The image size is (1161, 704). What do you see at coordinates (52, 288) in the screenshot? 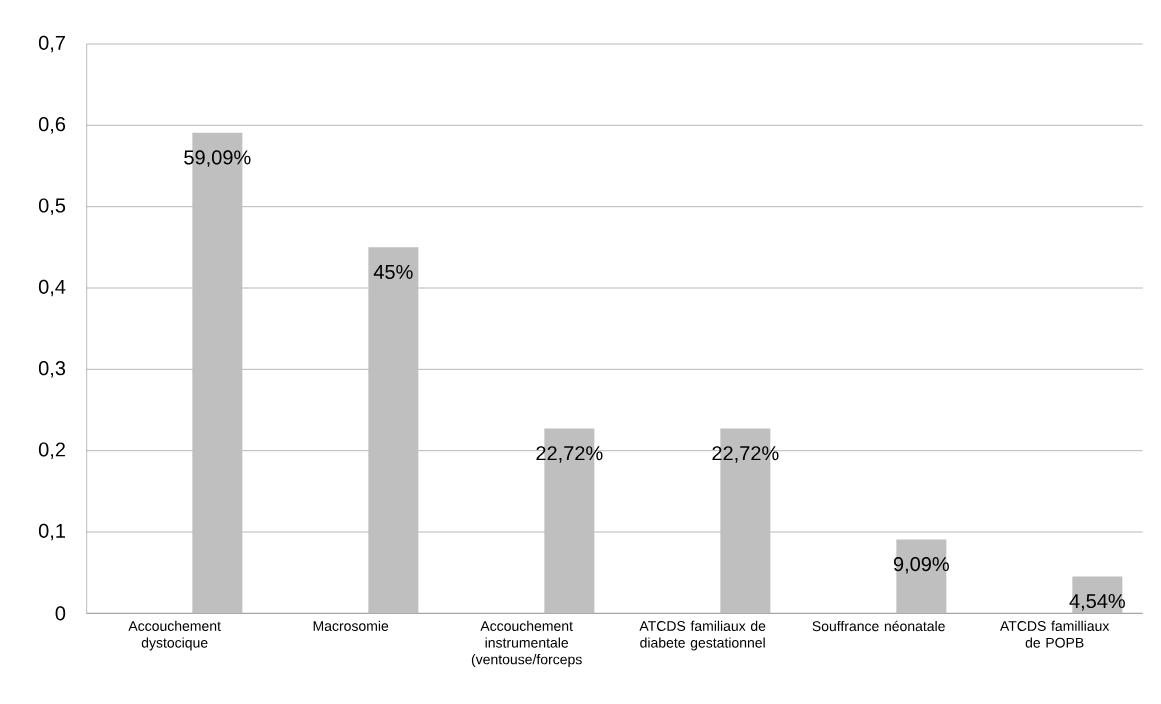
I see `y-tick-label: 0,4` at bounding box center [52, 288].